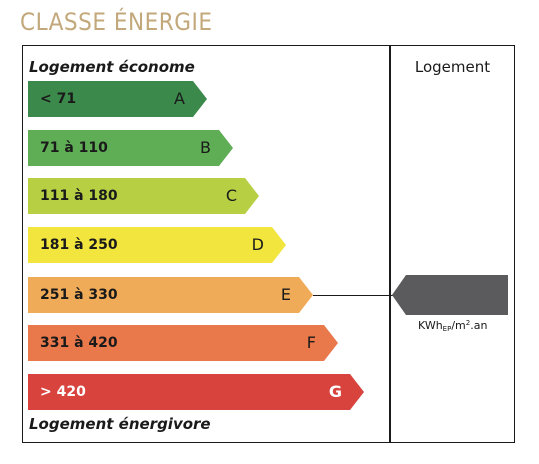  What do you see at coordinates (285, 294) in the screenshot?
I see `class-e-letter: E` at bounding box center [285, 294].